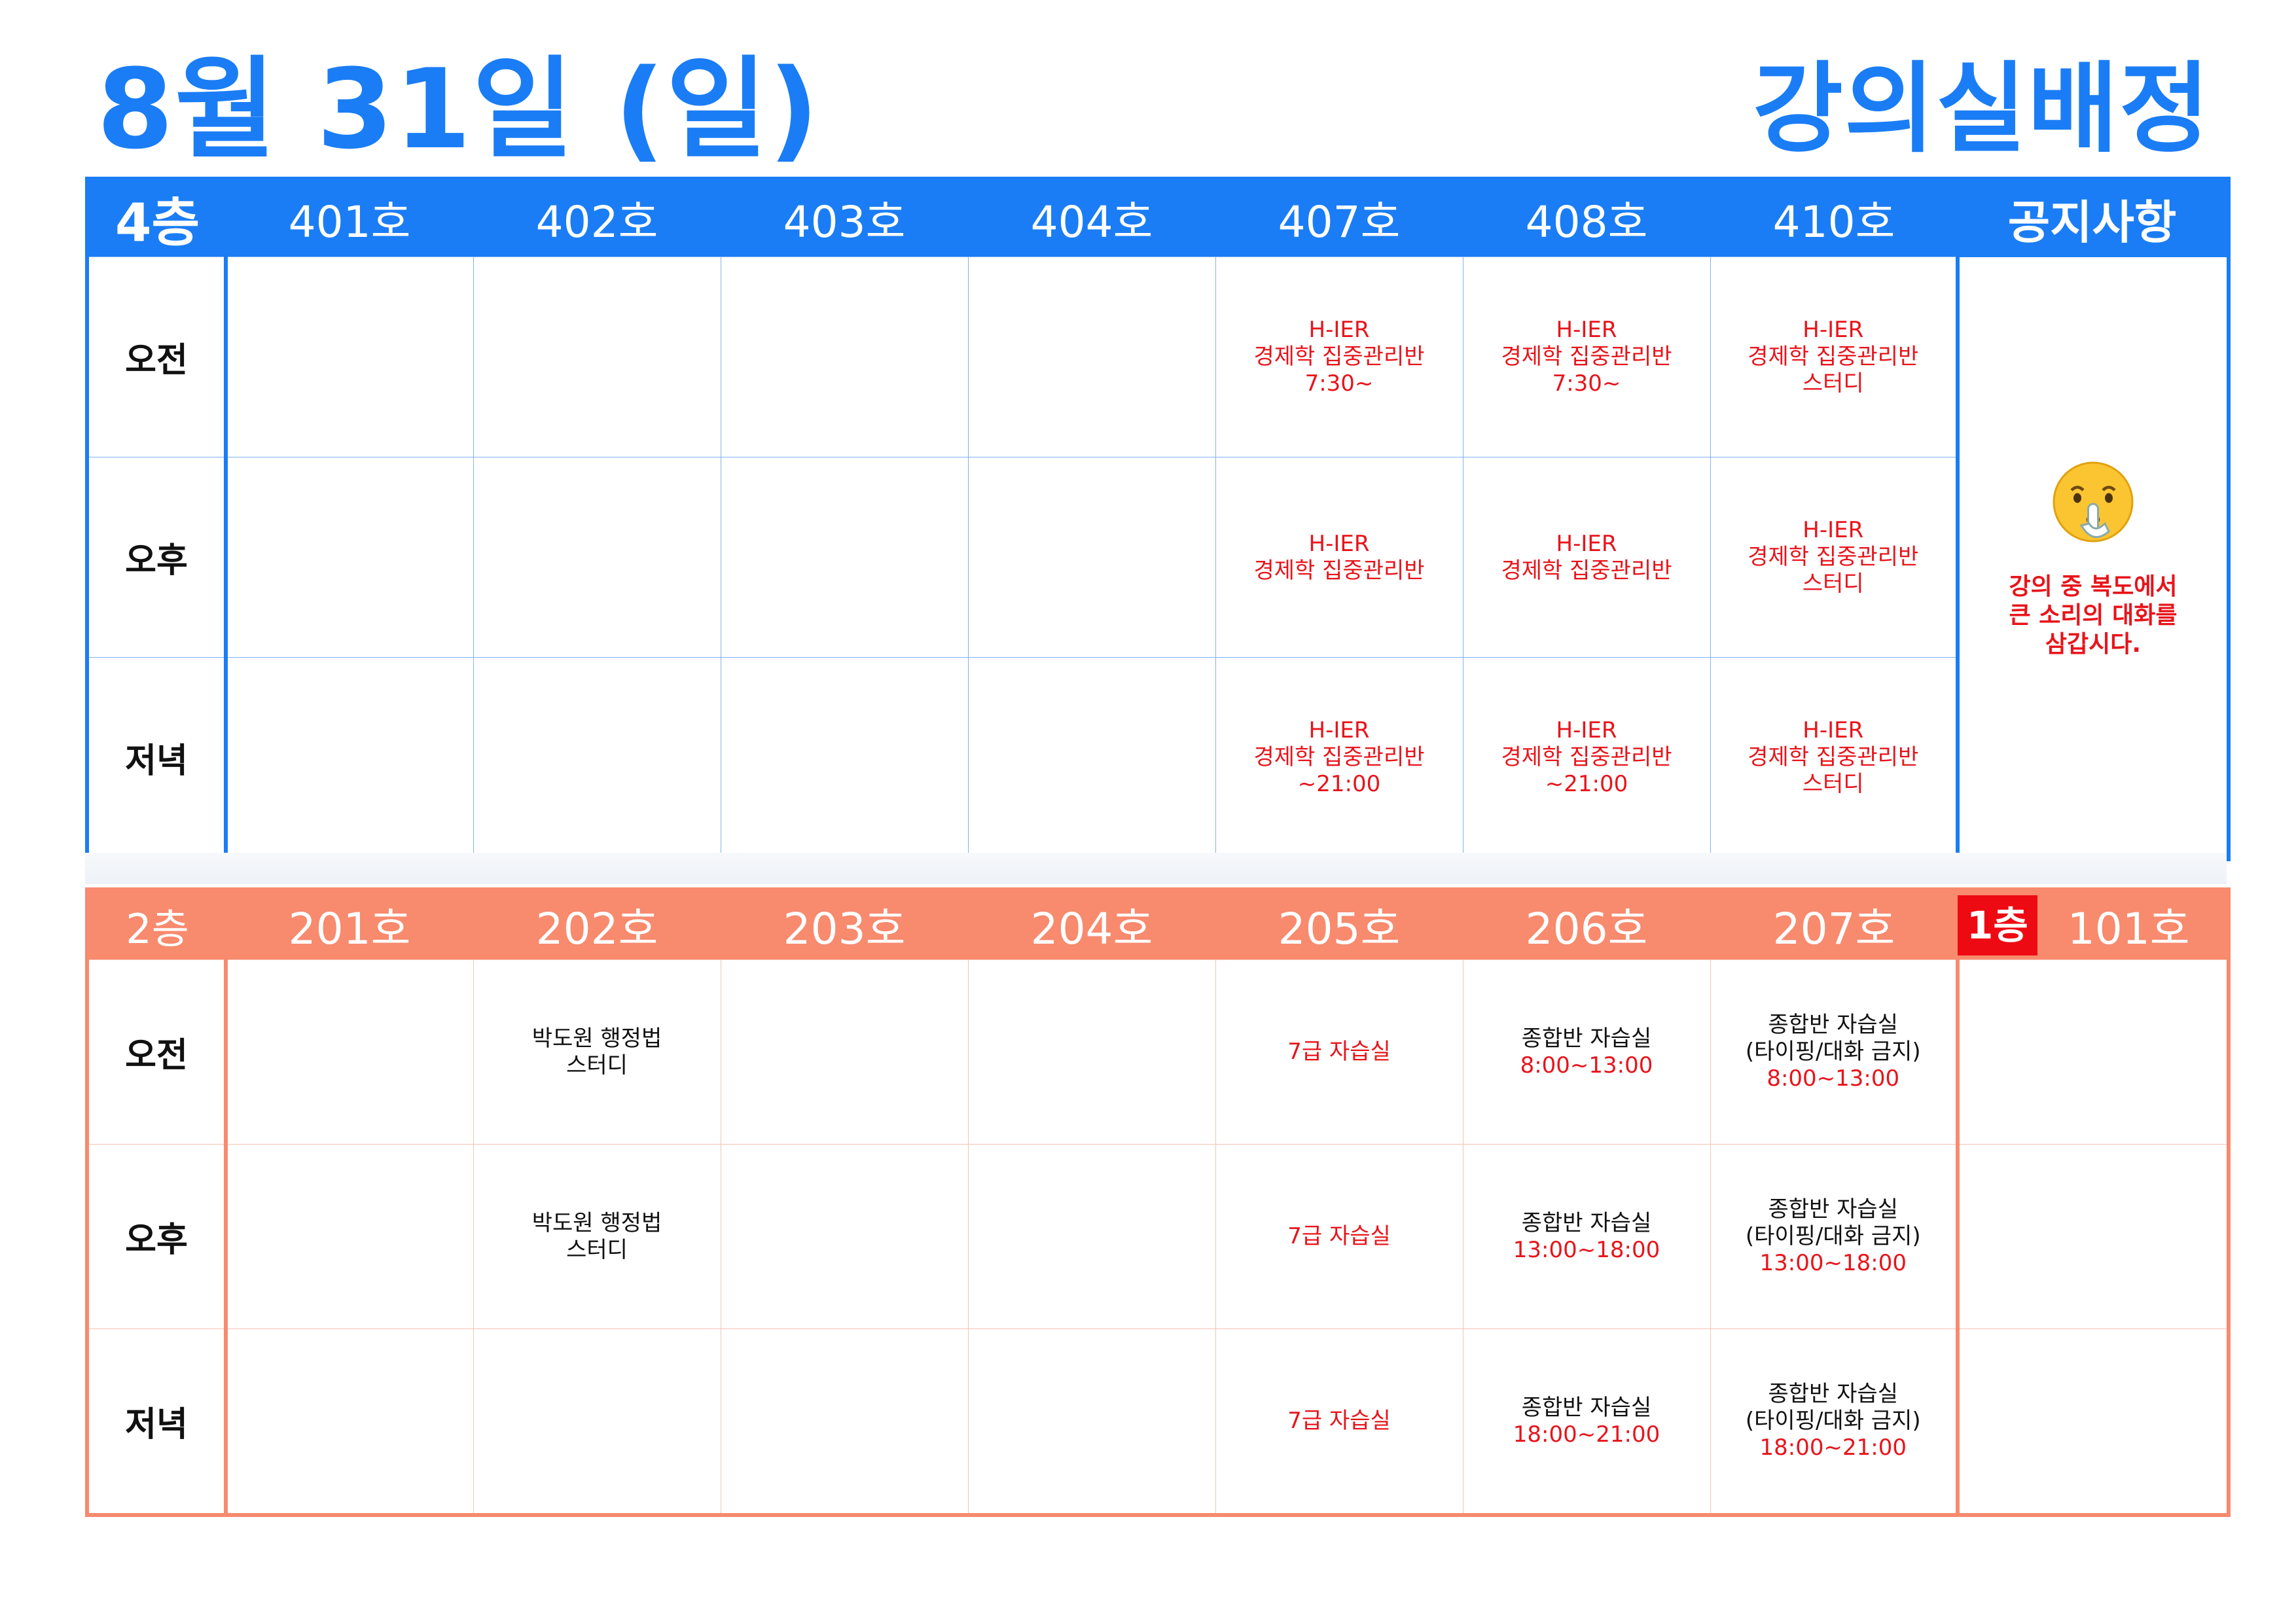 The width and height of the screenshot is (2296, 1623). I want to click on room-201-header: 201호, so click(349, 925).